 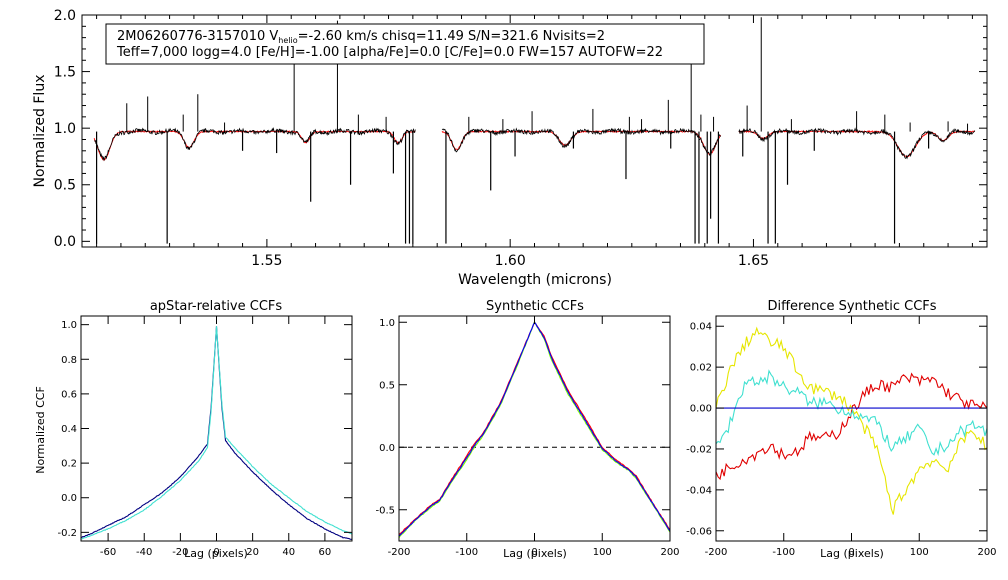 I want to click on ccf1-ytick-label: 0.6, so click(x=69, y=394).